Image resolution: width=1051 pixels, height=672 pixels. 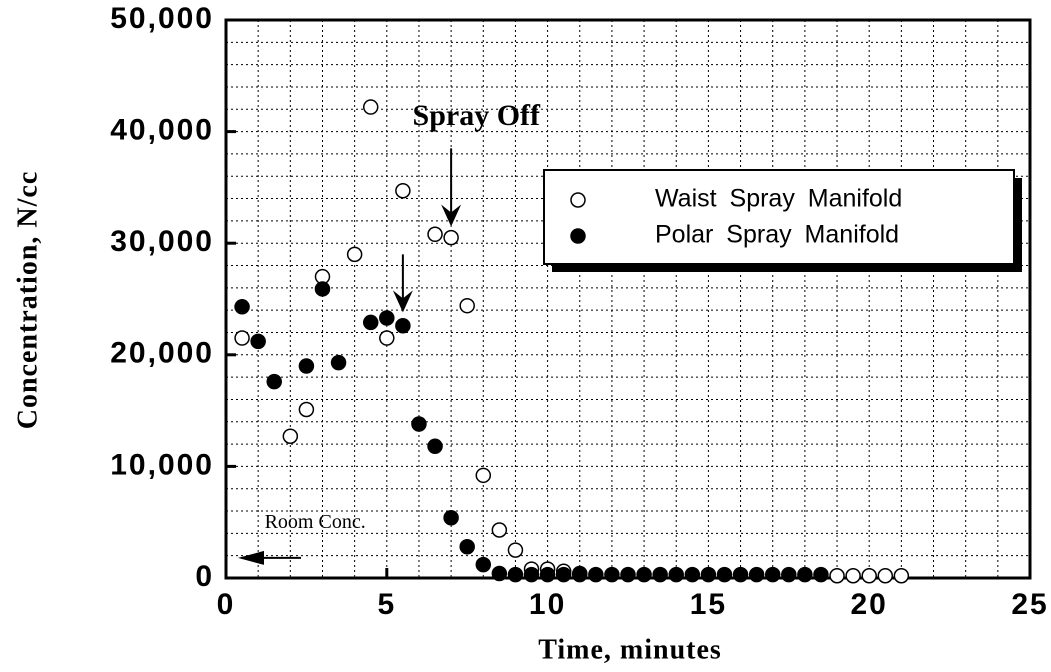 I want to click on annotation: Spray Off, so click(x=477, y=115).